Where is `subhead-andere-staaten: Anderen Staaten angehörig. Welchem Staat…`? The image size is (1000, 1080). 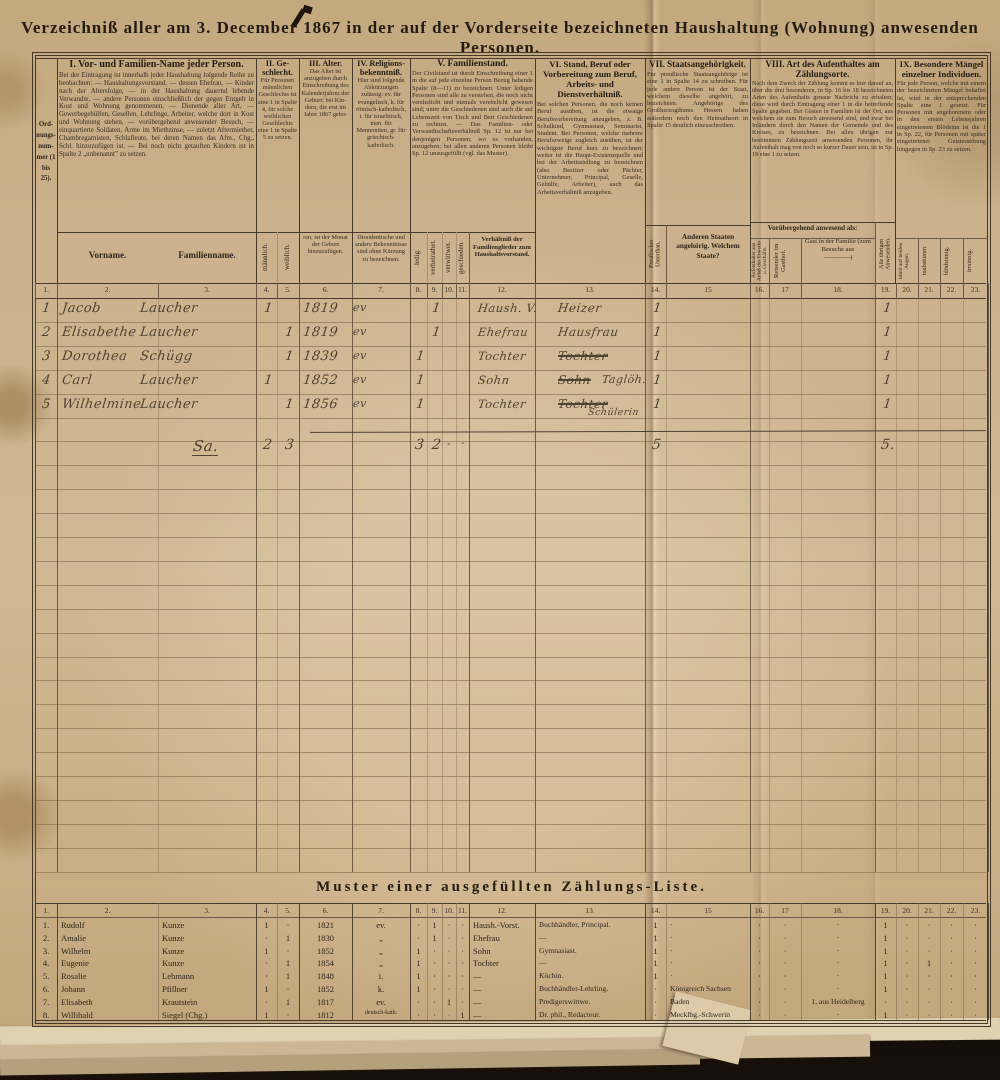
subhead-andere-staaten: Anderen Staaten angehörig. Welchem Staat… is located at coordinates (708, 246).